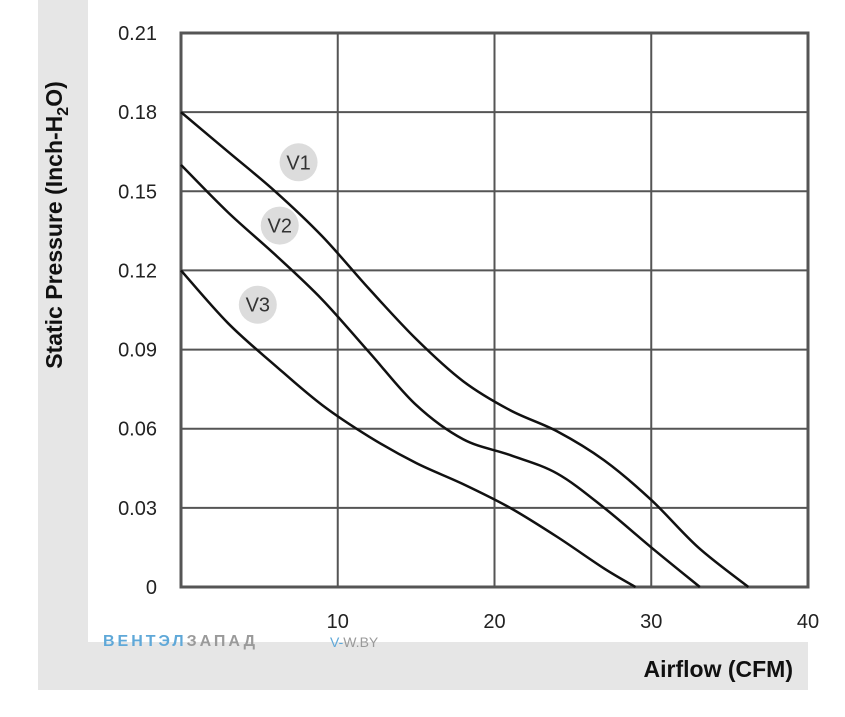 This screenshot has width=845, height=717. Describe the element at coordinates (137, 509) in the screenshot. I see `y-tick-label: 0.03` at that location.